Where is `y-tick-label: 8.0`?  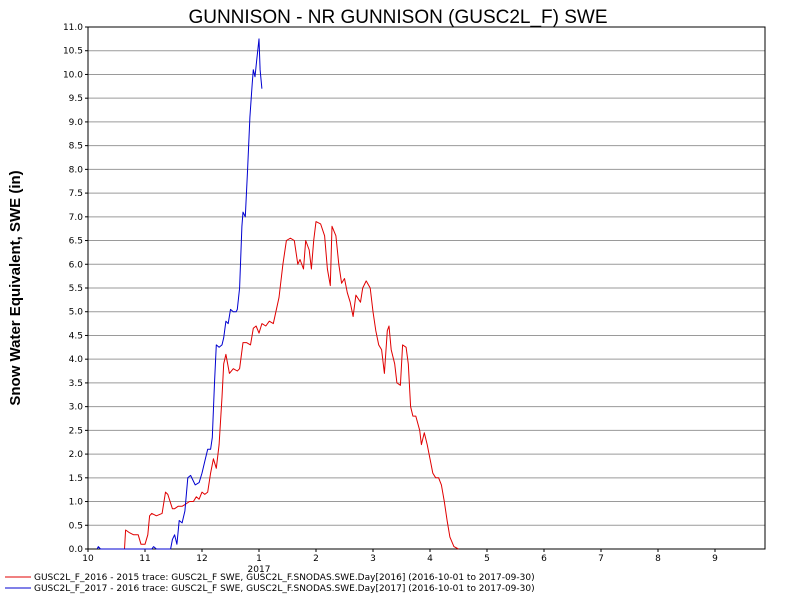
y-tick-label: 8.0 is located at coordinates (76, 170).